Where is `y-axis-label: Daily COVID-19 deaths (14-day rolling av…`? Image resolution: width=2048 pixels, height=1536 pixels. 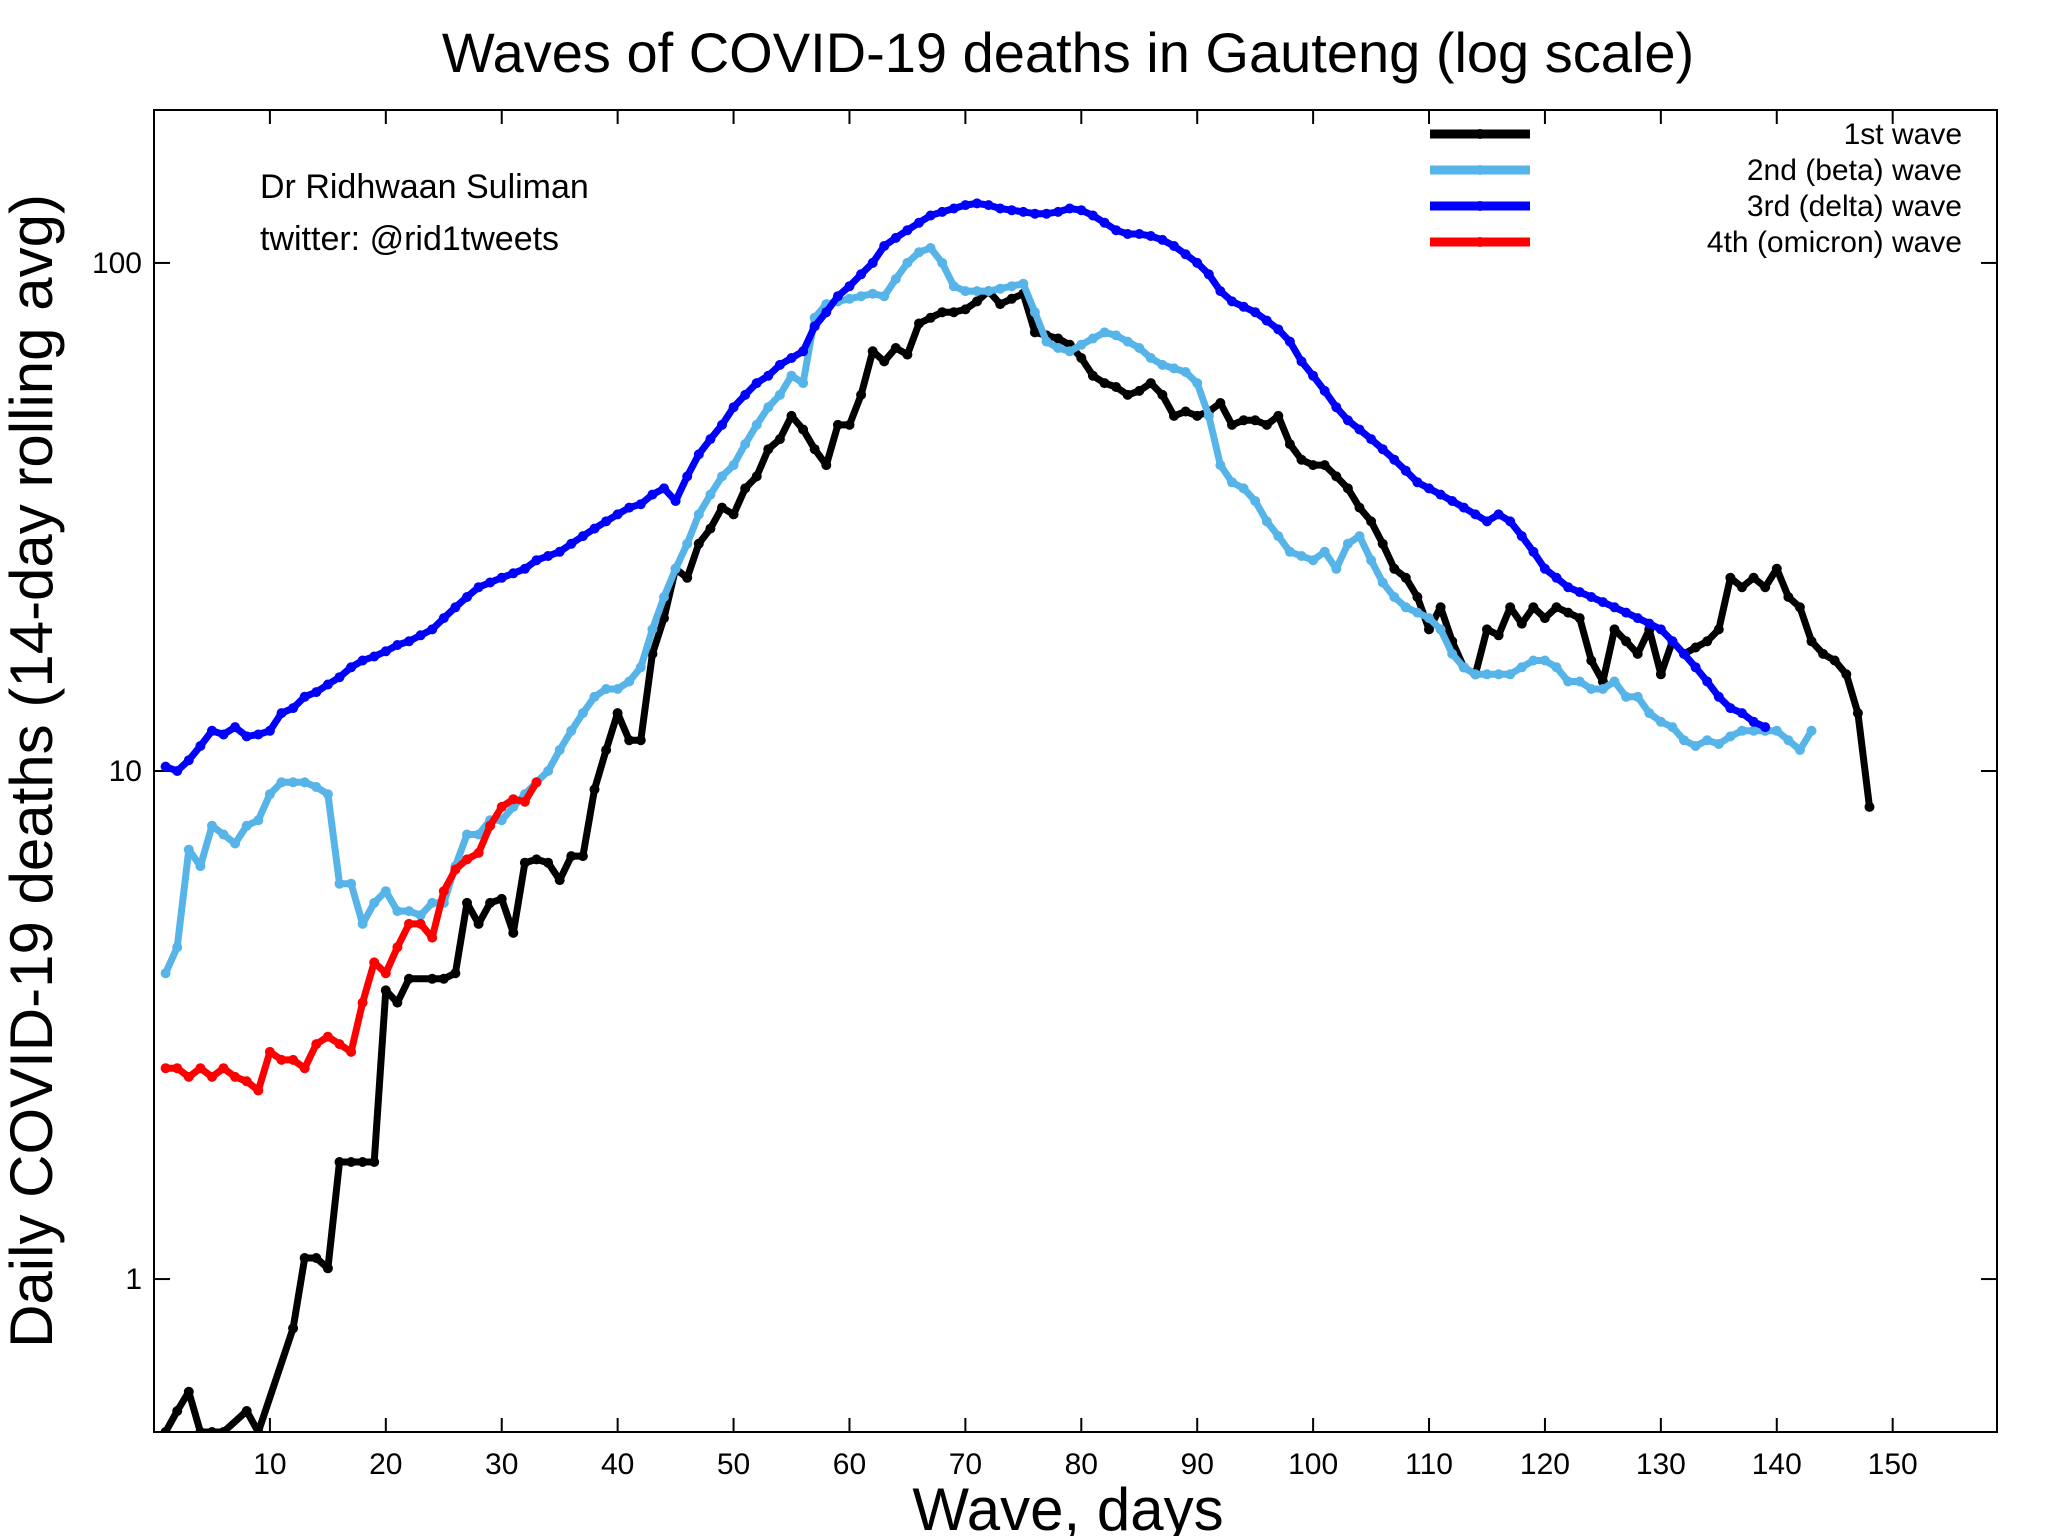
y-axis-label: Daily COVID-19 deaths (14-day rolling av… is located at coordinates (32, 771).